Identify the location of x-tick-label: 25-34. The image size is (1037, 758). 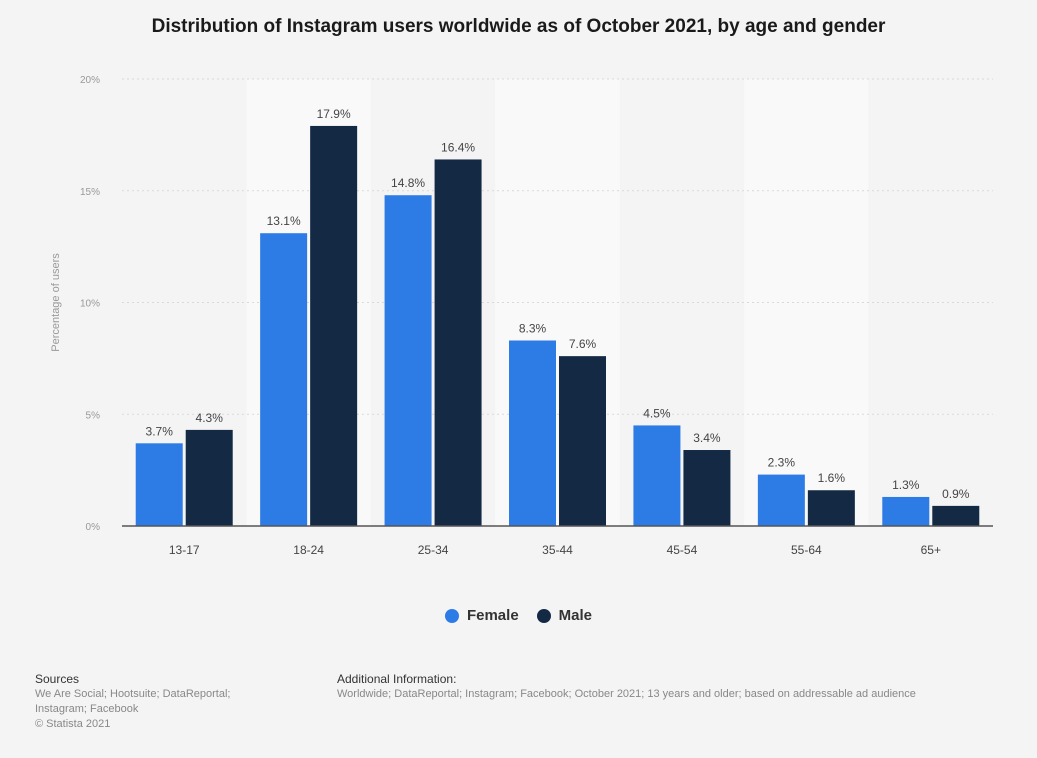
(433, 550).